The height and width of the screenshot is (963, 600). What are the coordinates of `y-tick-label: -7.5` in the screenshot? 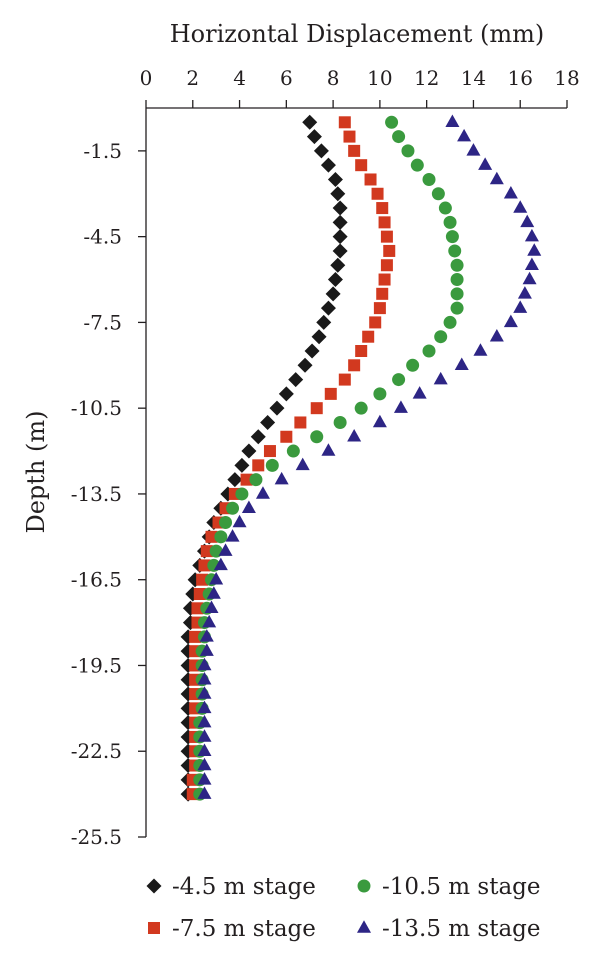 It's located at (102, 322).